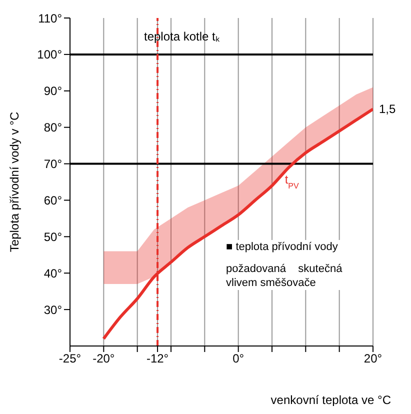 The image size is (411, 414). I want to click on x-tick-label: -20°, so click(103, 359).